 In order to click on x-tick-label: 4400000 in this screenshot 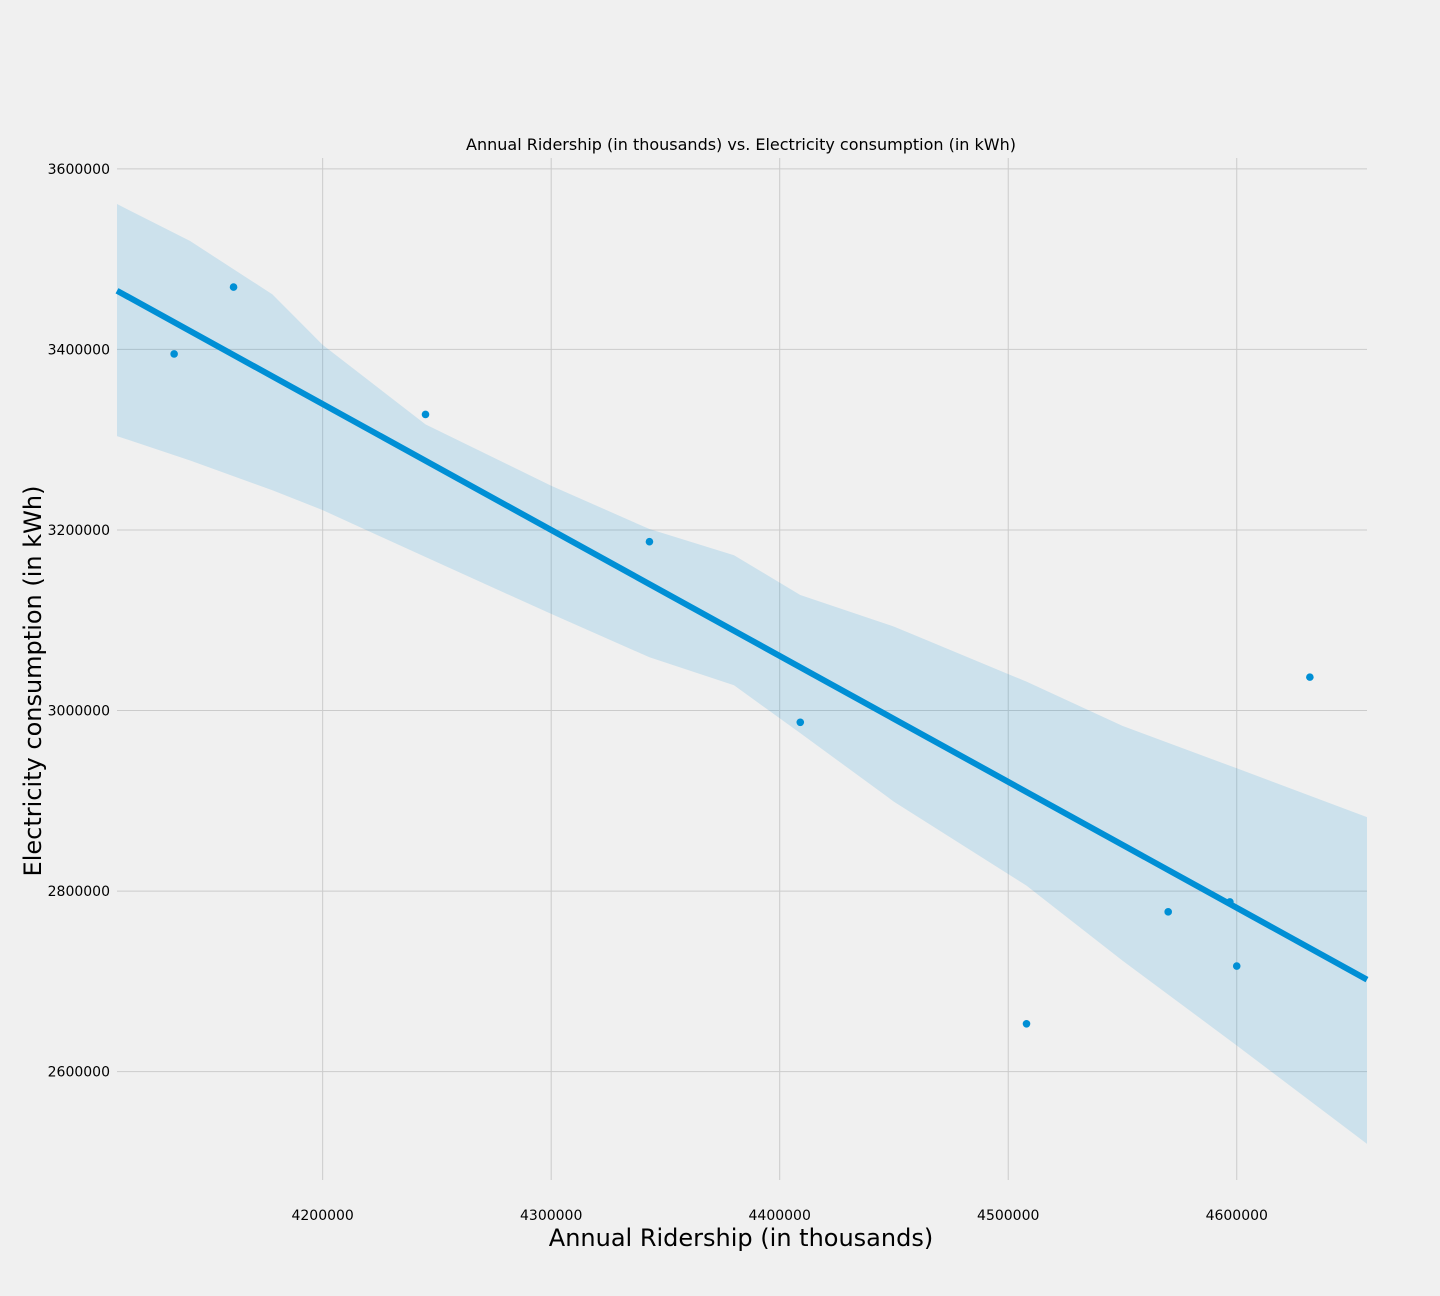, I will do `click(780, 1216)`.